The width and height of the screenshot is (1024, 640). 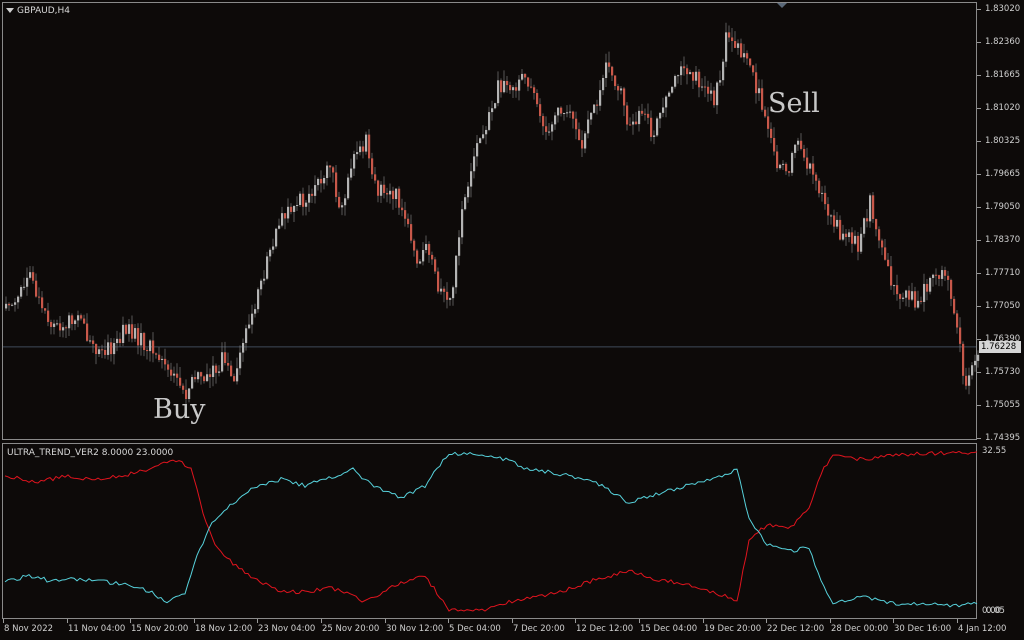 What do you see at coordinates (669, 629) in the screenshot?
I see `time-axis-label: 15 Dec 04:00` at bounding box center [669, 629].